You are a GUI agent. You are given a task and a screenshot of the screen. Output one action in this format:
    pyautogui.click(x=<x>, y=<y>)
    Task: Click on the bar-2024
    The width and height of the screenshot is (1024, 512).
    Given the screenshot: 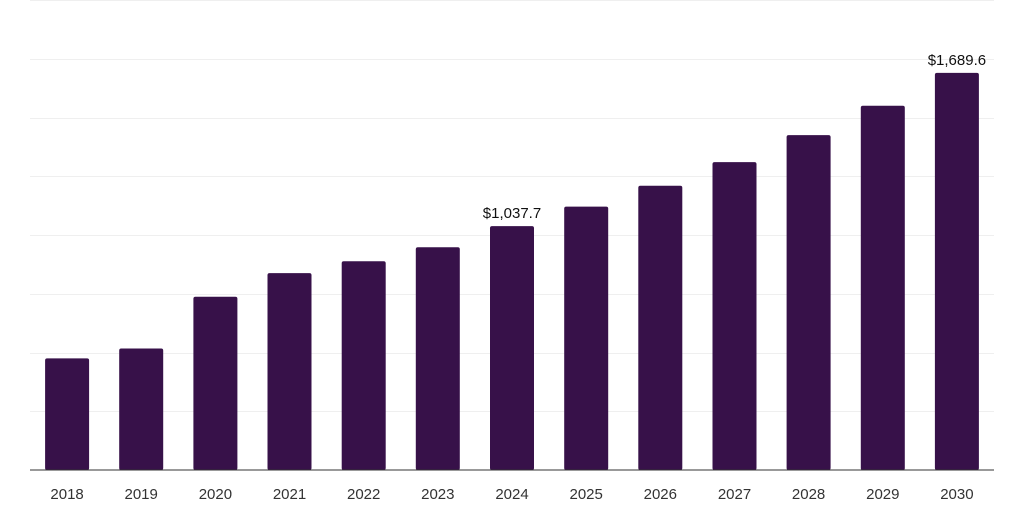 What is the action you would take?
    pyautogui.click(x=512, y=348)
    